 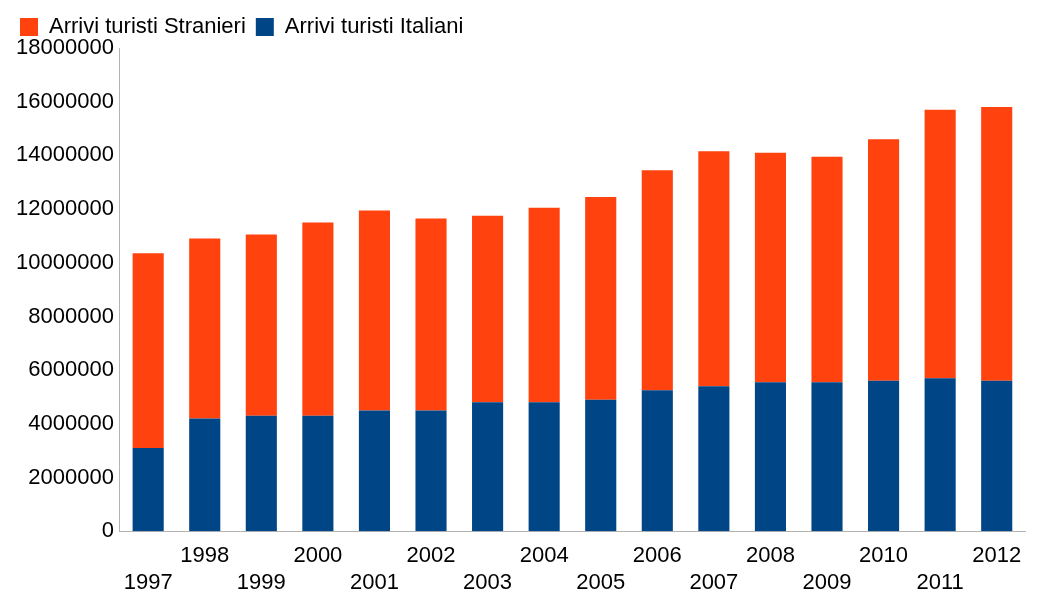 I want to click on x-tick-label: 2006, so click(x=657, y=555).